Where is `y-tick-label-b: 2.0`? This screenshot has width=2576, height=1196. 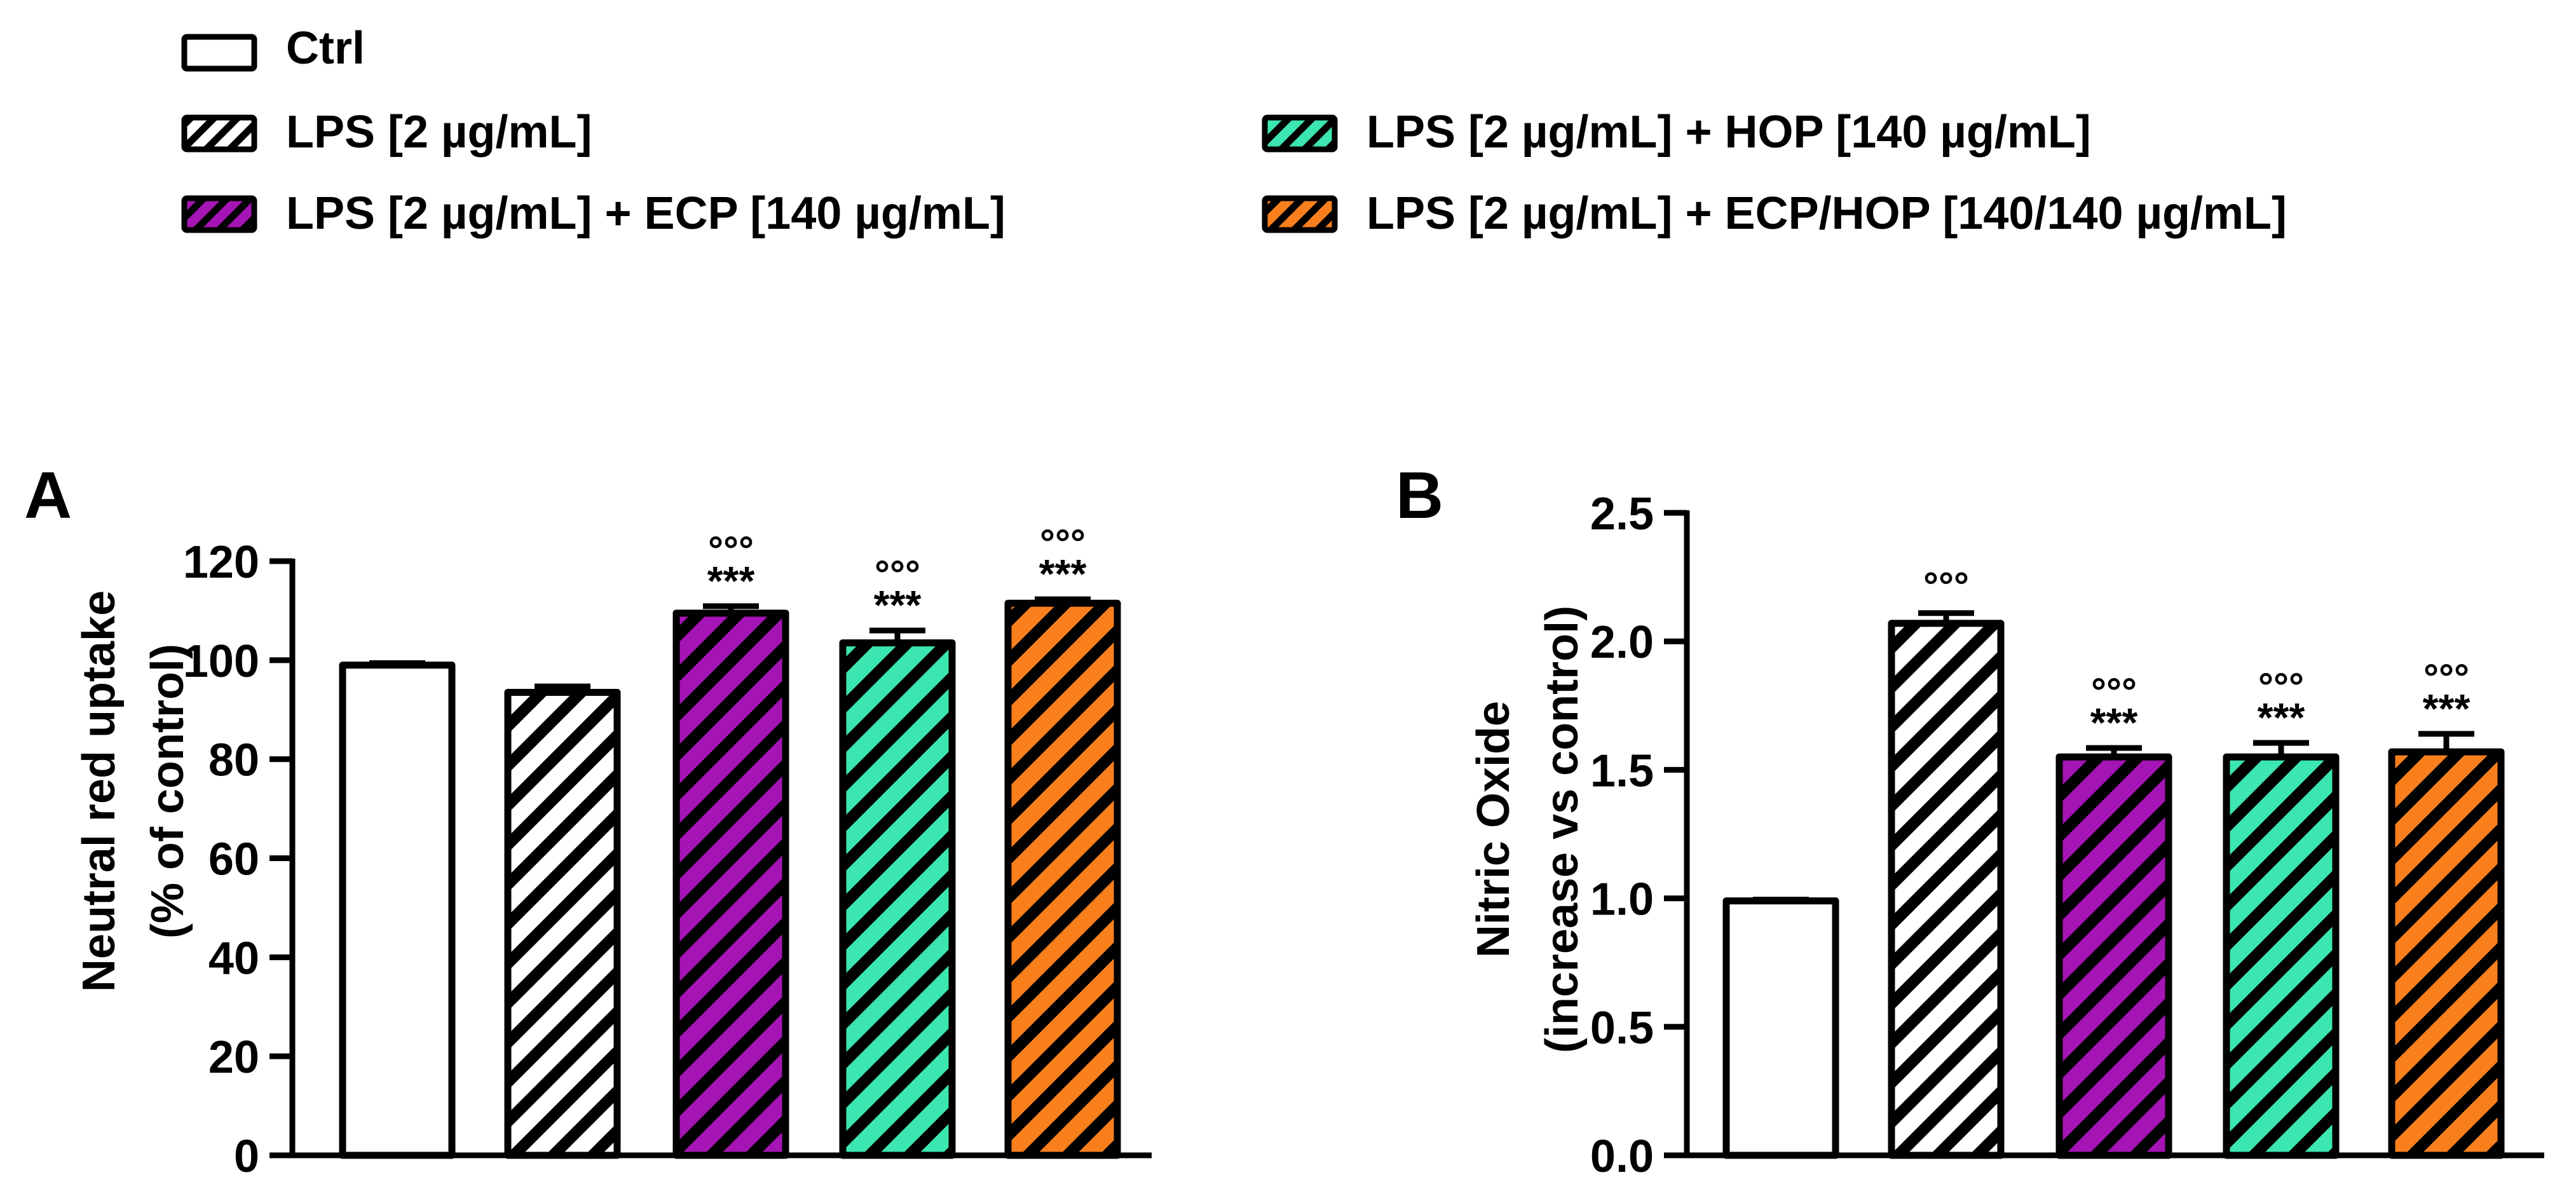 y-tick-label-b: 2.0 is located at coordinates (1622, 642).